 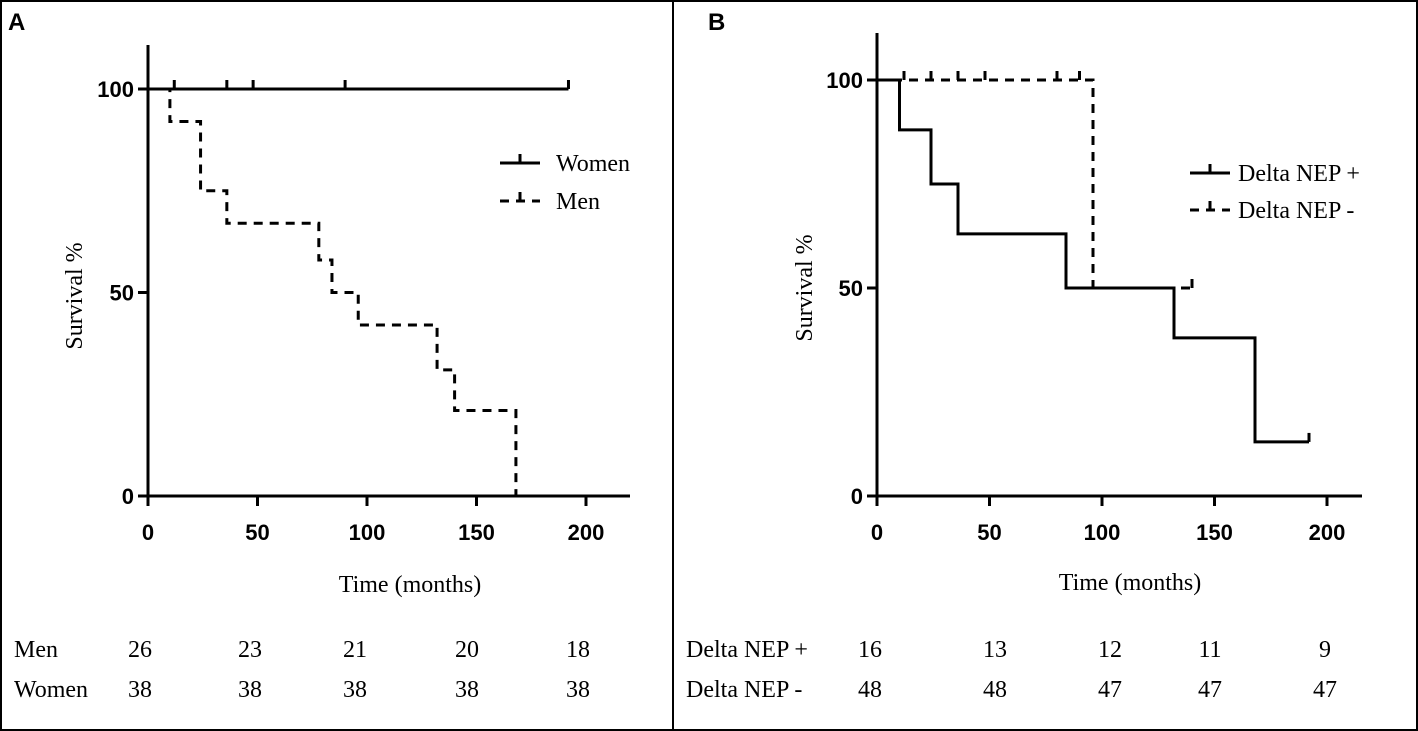 What do you see at coordinates (51, 690) in the screenshot?
I see `panel-a-risk-row-label: Women` at bounding box center [51, 690].